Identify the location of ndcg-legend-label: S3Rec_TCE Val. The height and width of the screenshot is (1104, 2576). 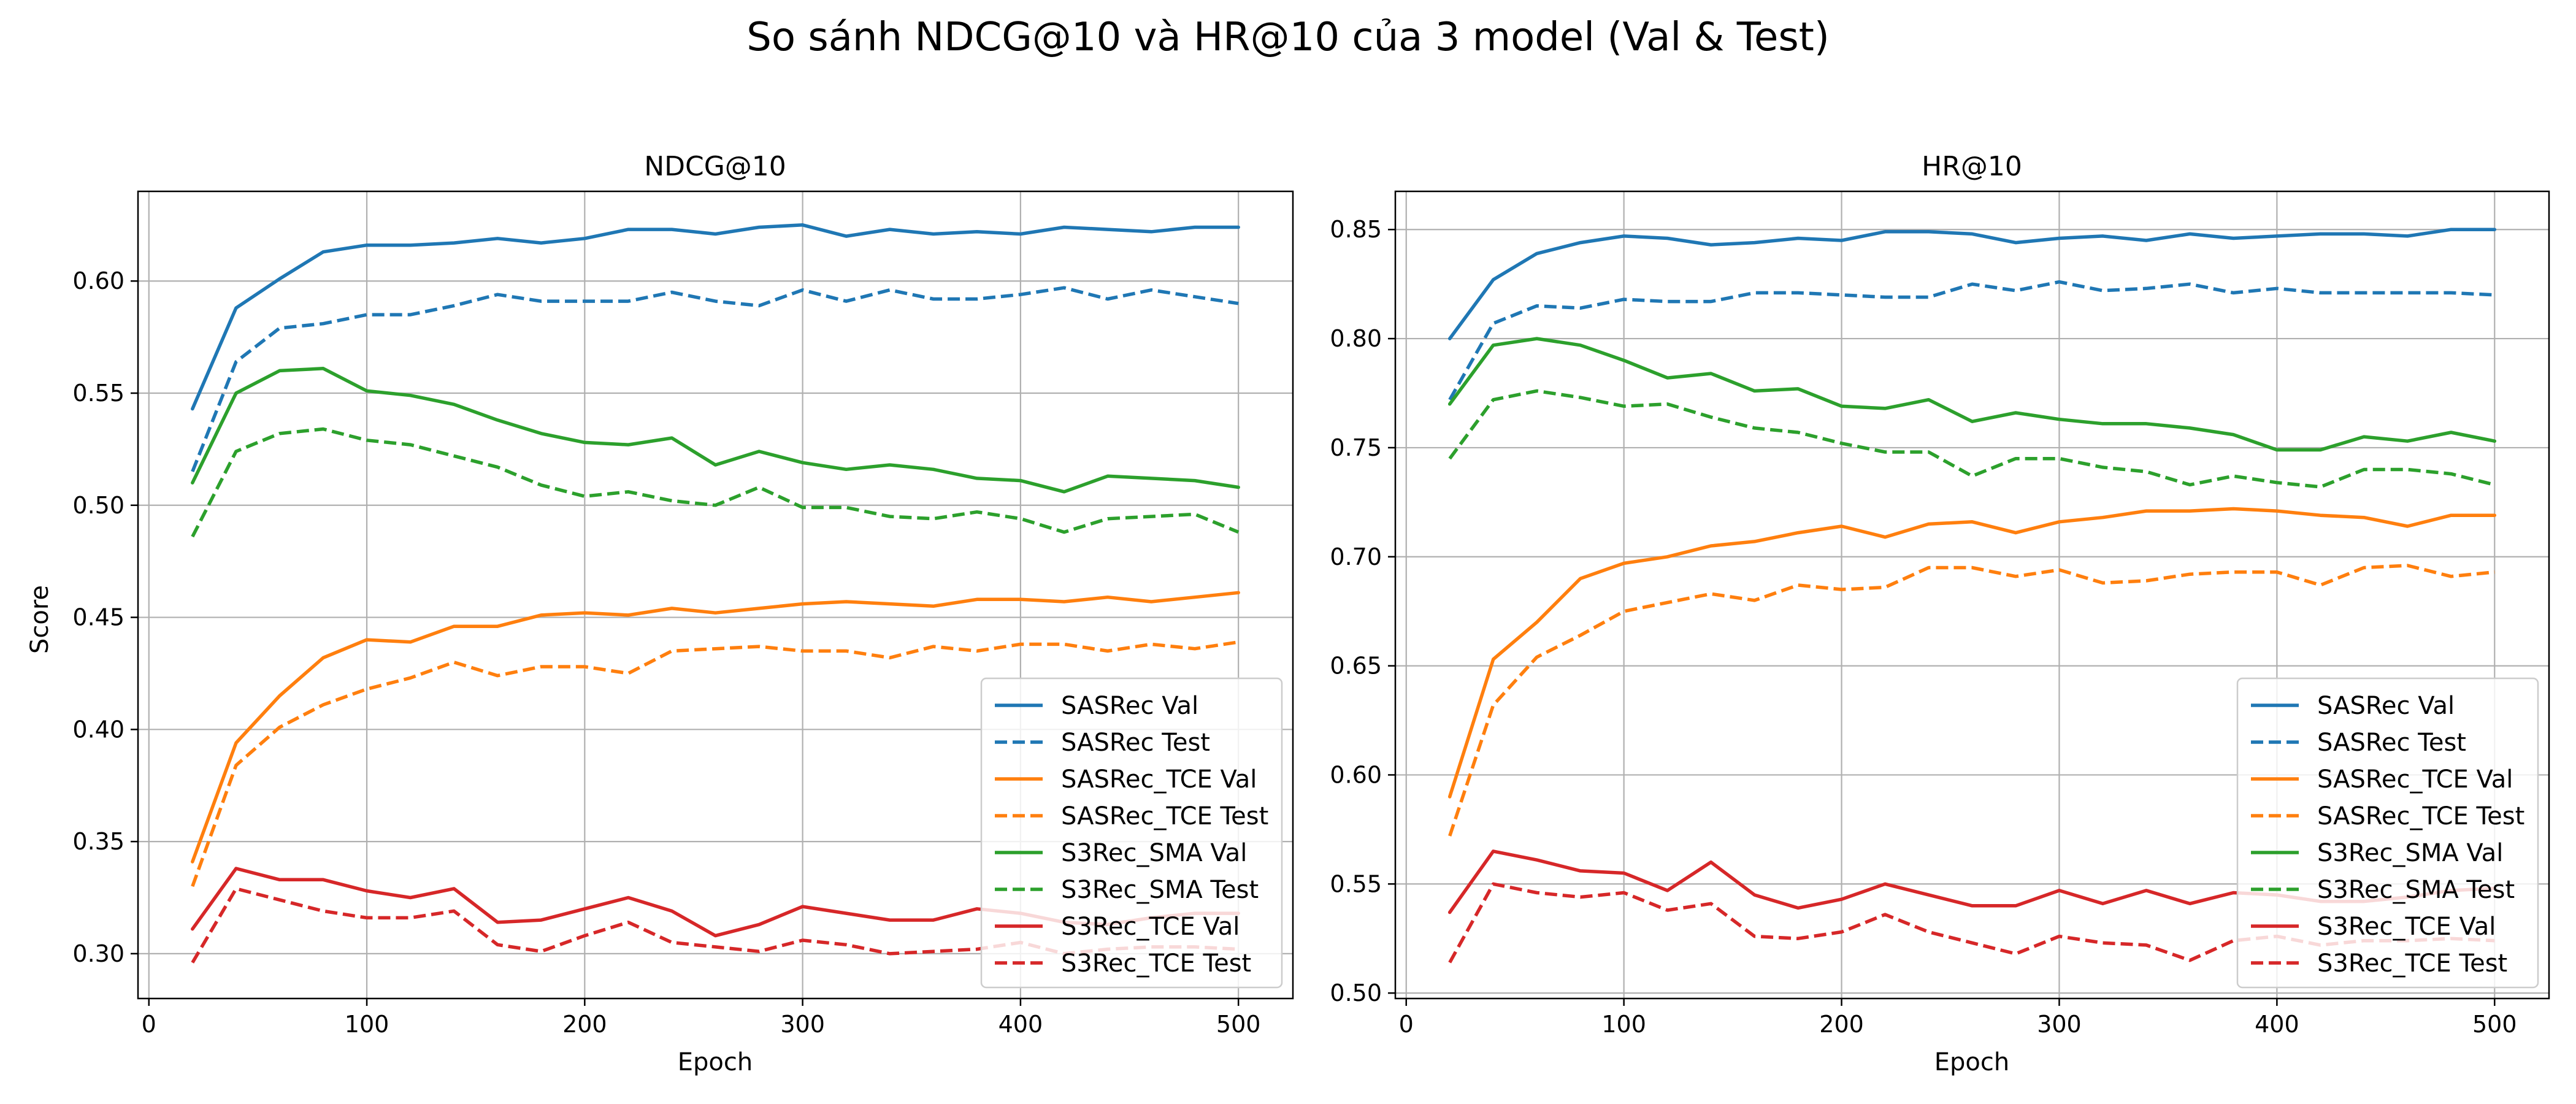
(1150, 927).